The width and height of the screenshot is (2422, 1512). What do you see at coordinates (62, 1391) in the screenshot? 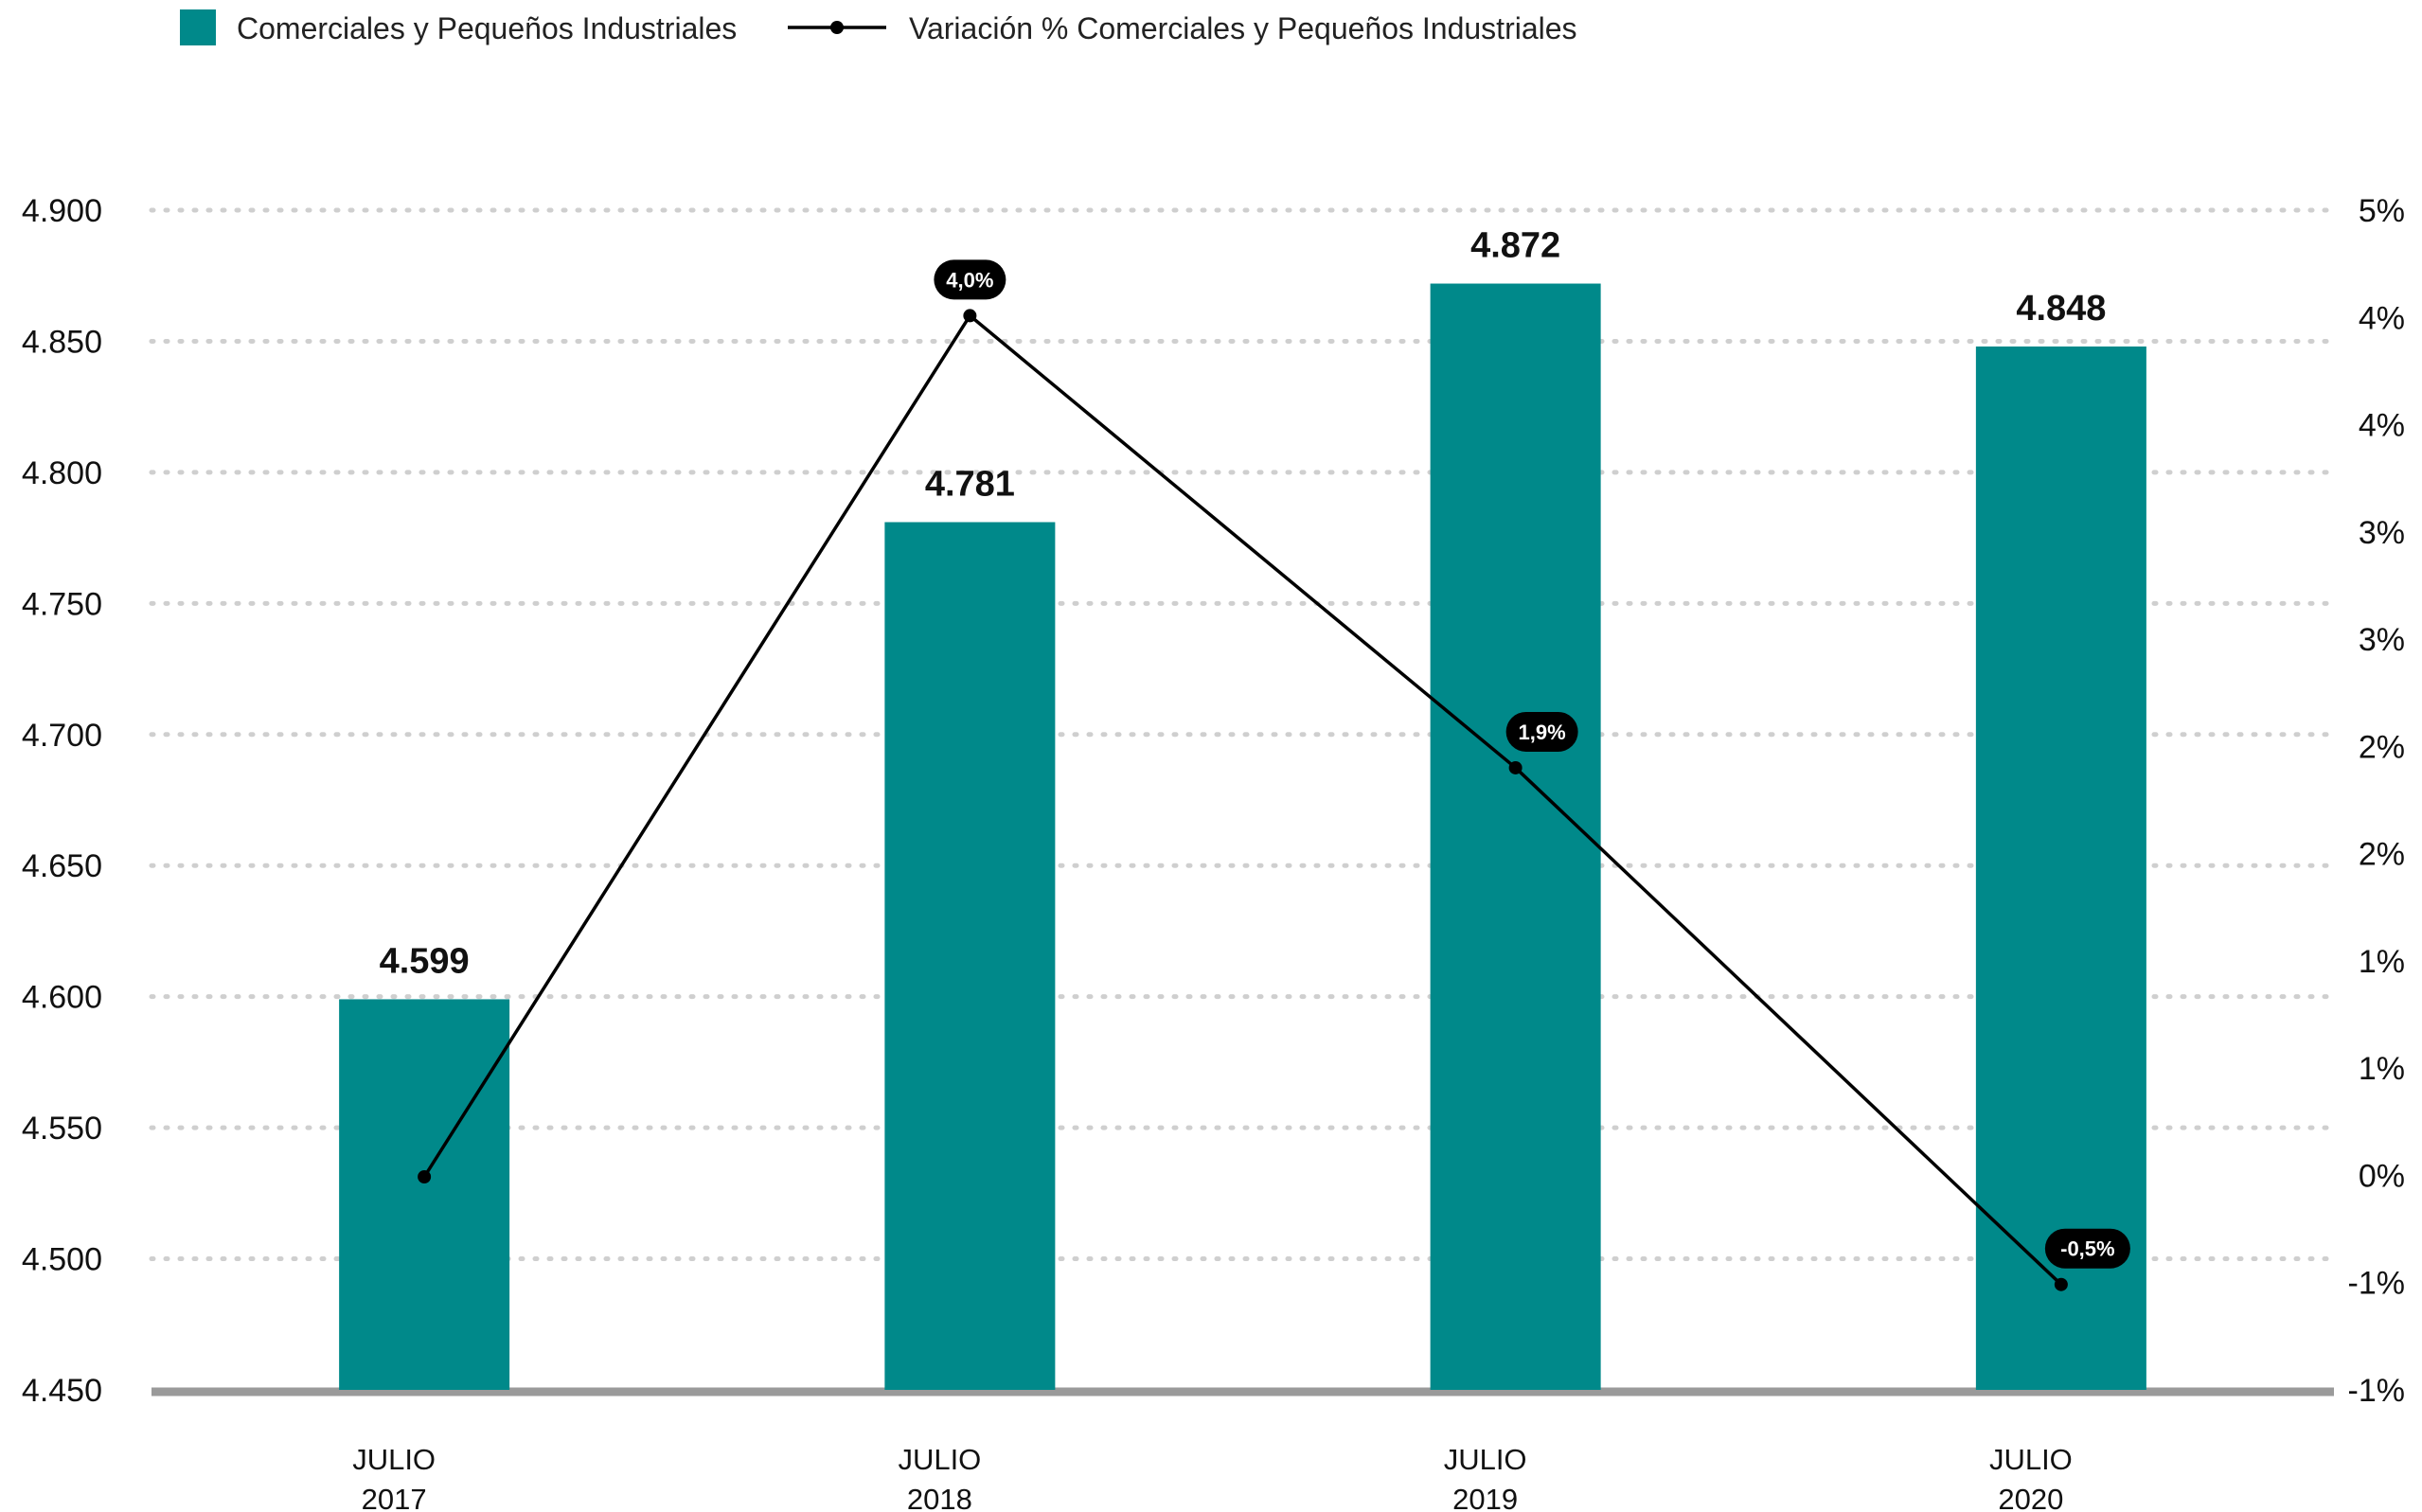
I see `left-axis-tick-label: 4.450` at bounding box center [62, 1391].